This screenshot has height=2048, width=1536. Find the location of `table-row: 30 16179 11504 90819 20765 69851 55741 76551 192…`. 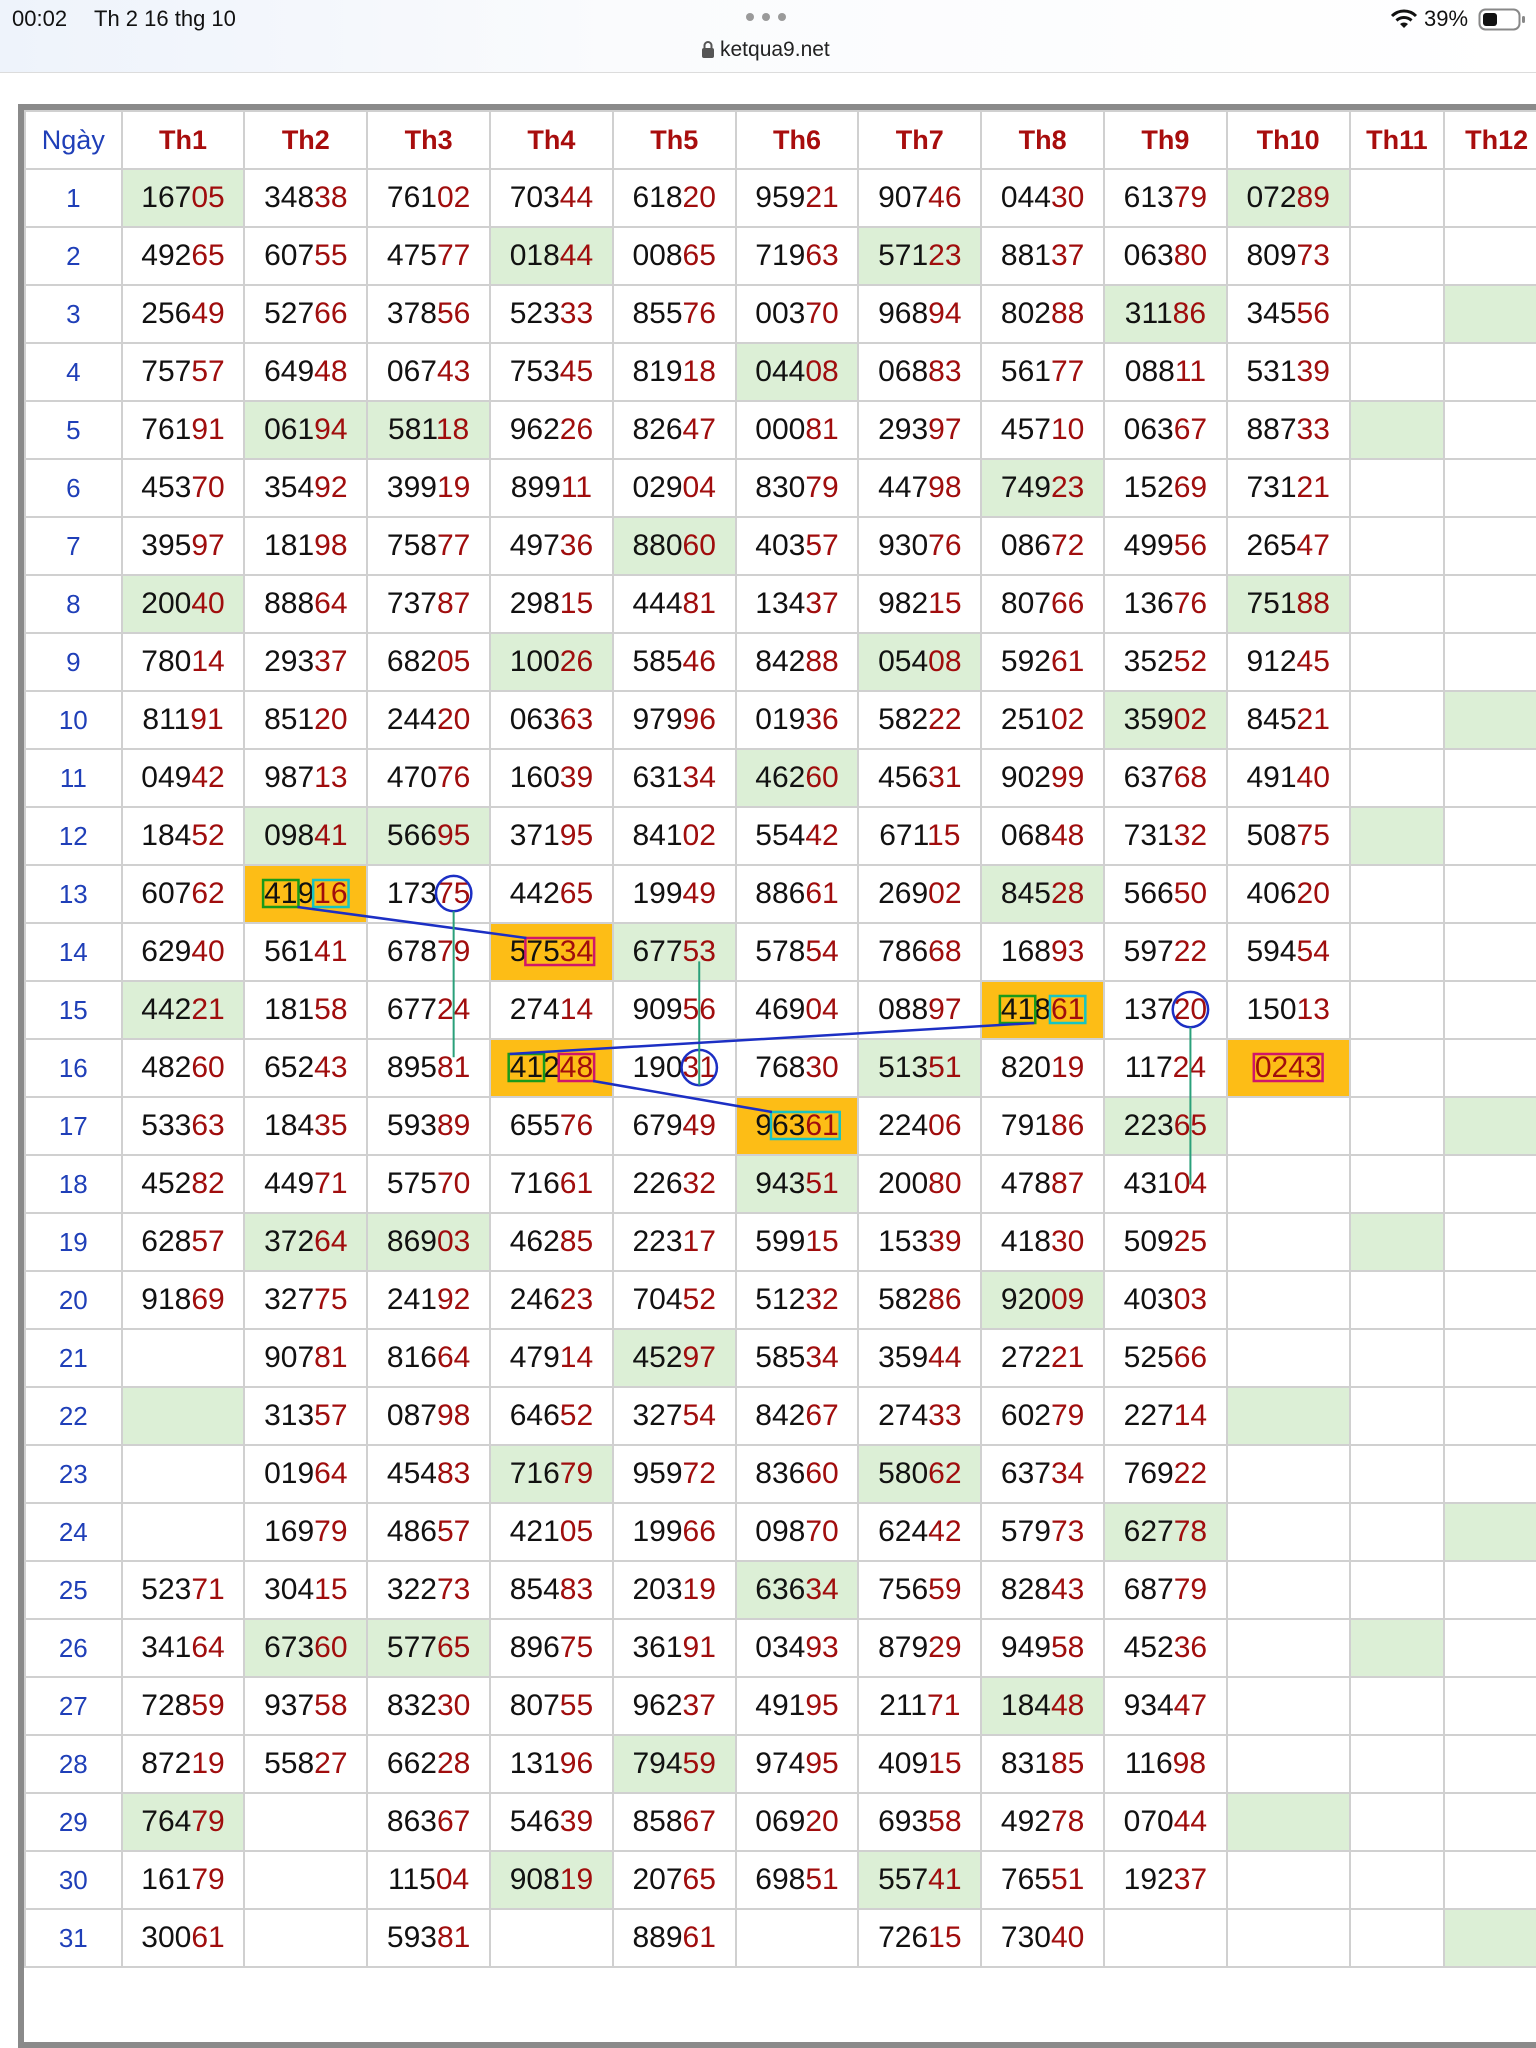

table-row: 30 16179 11504 90819 20765 69851 55741 76551 192… is located at coordinates (780, 1880).